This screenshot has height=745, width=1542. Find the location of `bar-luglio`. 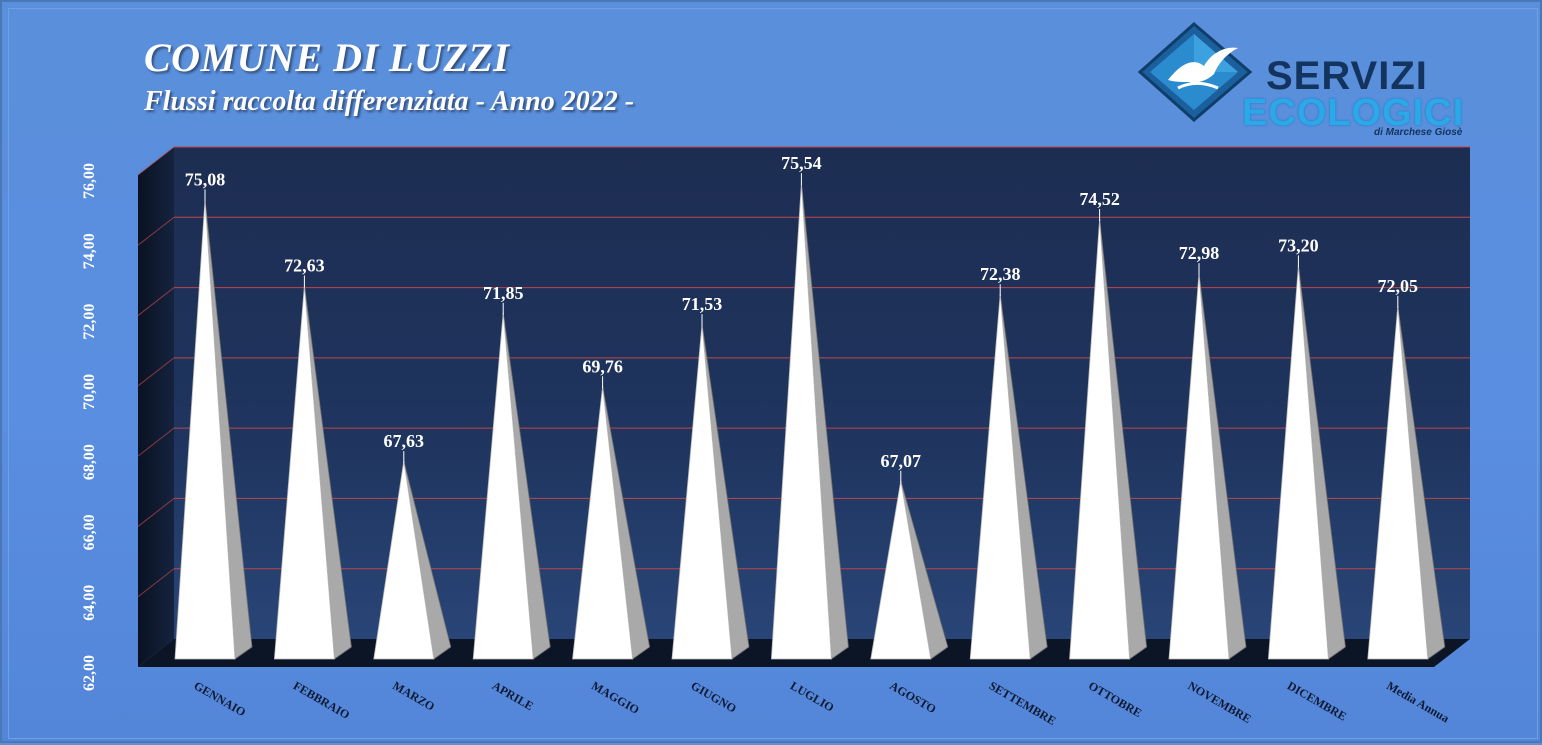

bar-luglio is located at coordinates (809, 416).